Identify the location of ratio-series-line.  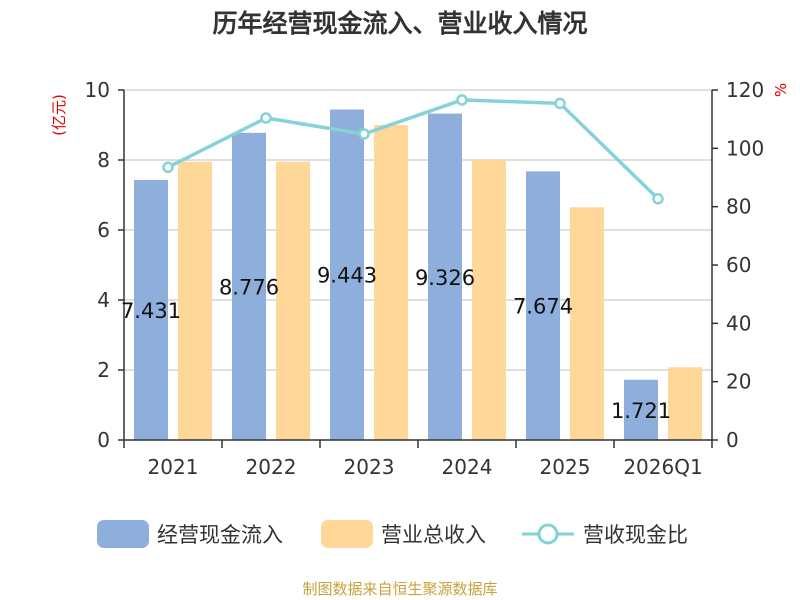
(413, 149).